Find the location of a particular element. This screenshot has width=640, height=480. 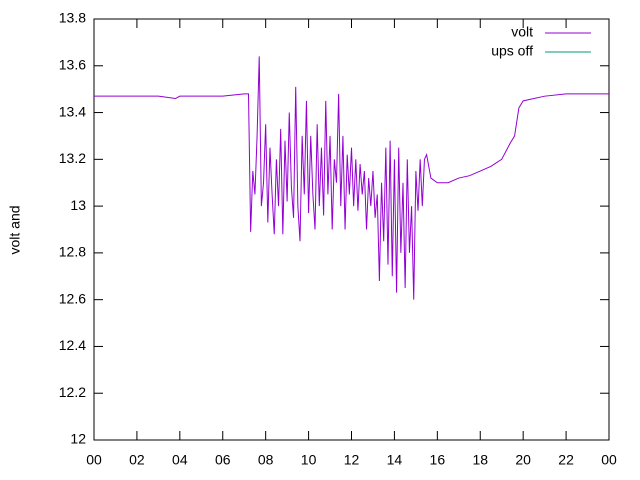

y-tick-label: 13.8 is located at coordinates (72, 18).